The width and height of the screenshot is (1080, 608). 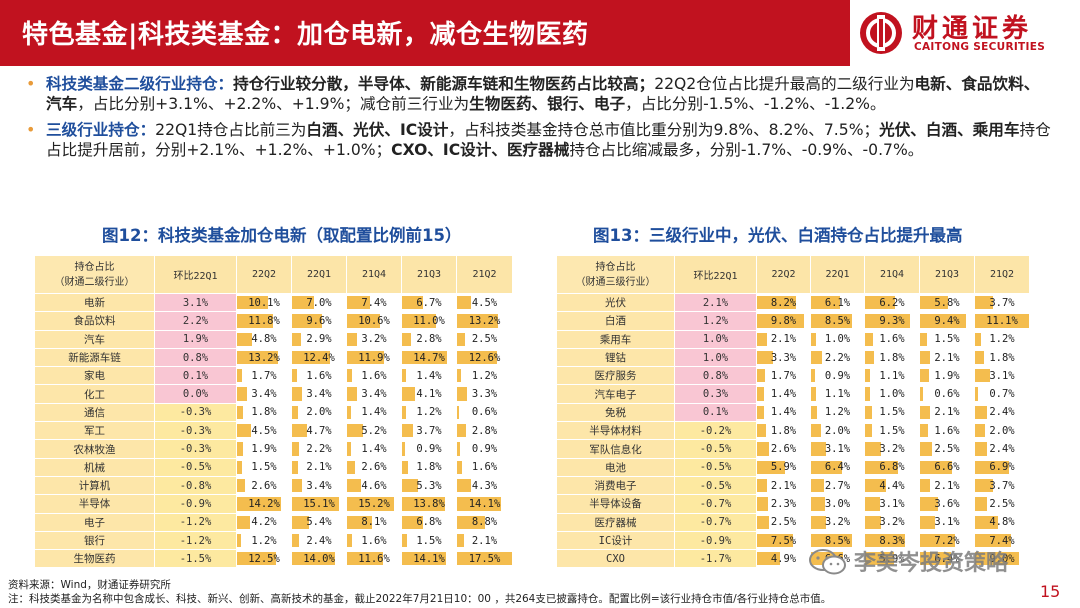 I want to click on value-label: 2.5%, so click(x=1002, y=503).